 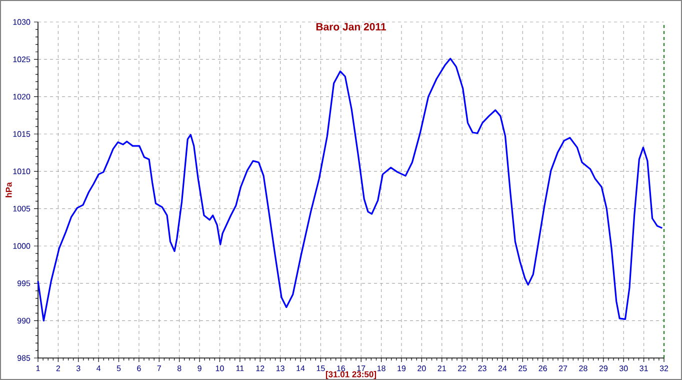 I want to click on y-tick-label: 1000, so click(x=21, y=246).